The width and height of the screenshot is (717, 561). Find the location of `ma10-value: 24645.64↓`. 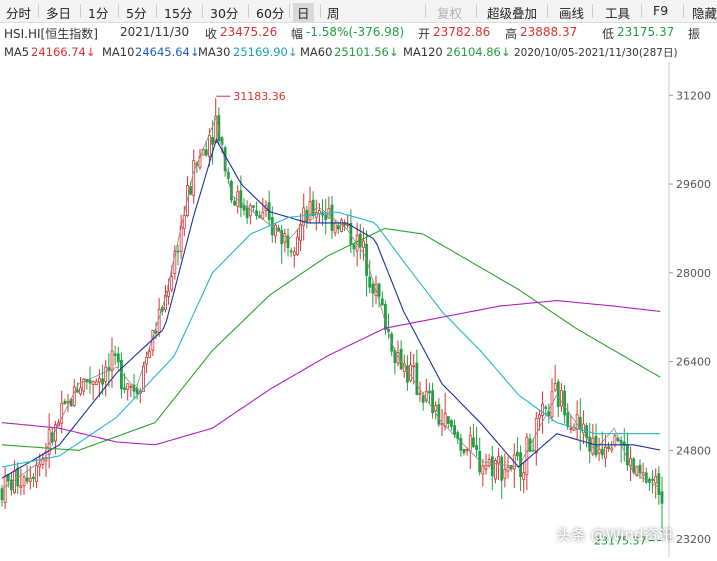

ma10-value: 24645.64↓ is located at coordinates (167, 52).